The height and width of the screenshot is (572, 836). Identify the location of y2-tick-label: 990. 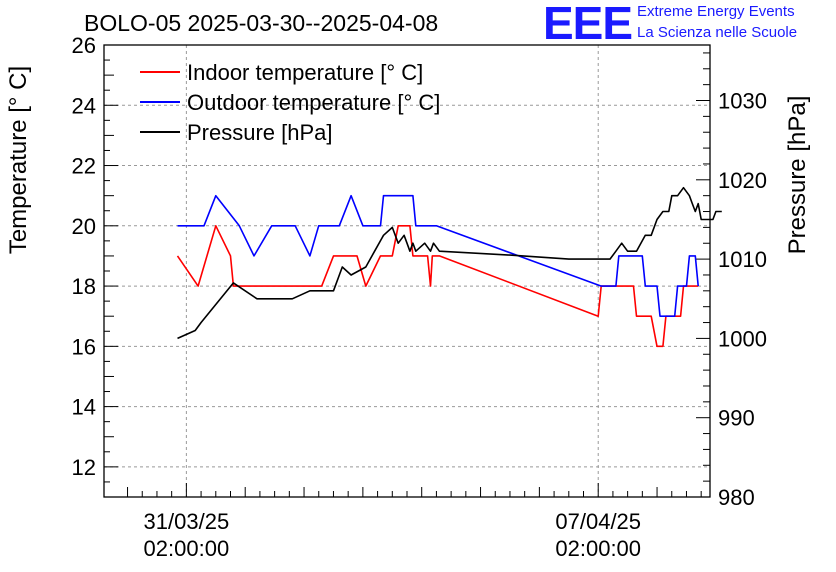
(736, 418).